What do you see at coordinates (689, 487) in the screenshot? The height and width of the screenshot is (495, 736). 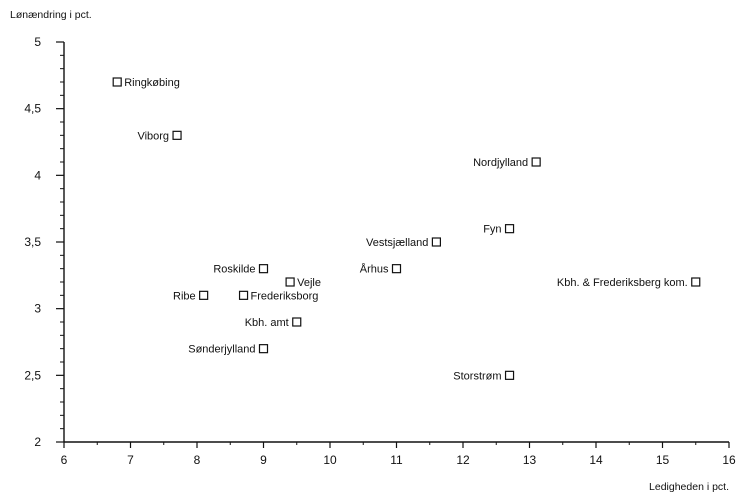 I see `x-axis-title: Ledigheden i pct.` at bounding box center [689, 487].